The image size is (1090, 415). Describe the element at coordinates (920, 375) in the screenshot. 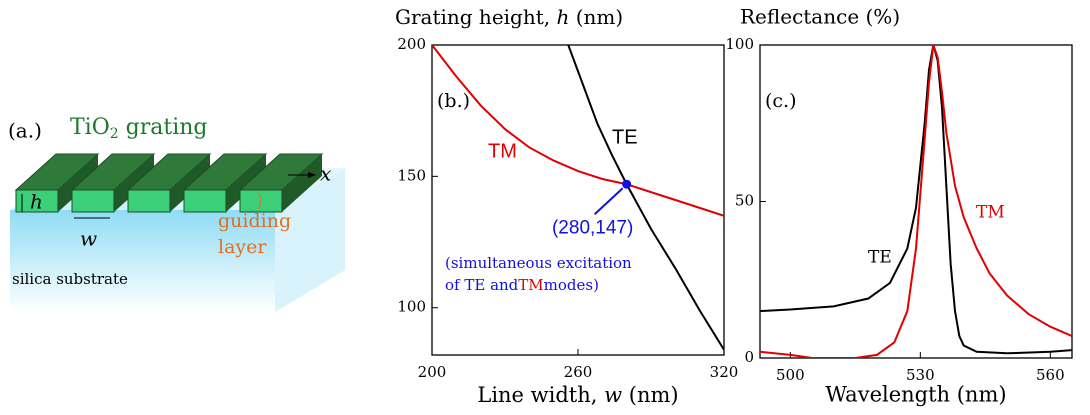

I see `x-tick-label: 530` at that location.